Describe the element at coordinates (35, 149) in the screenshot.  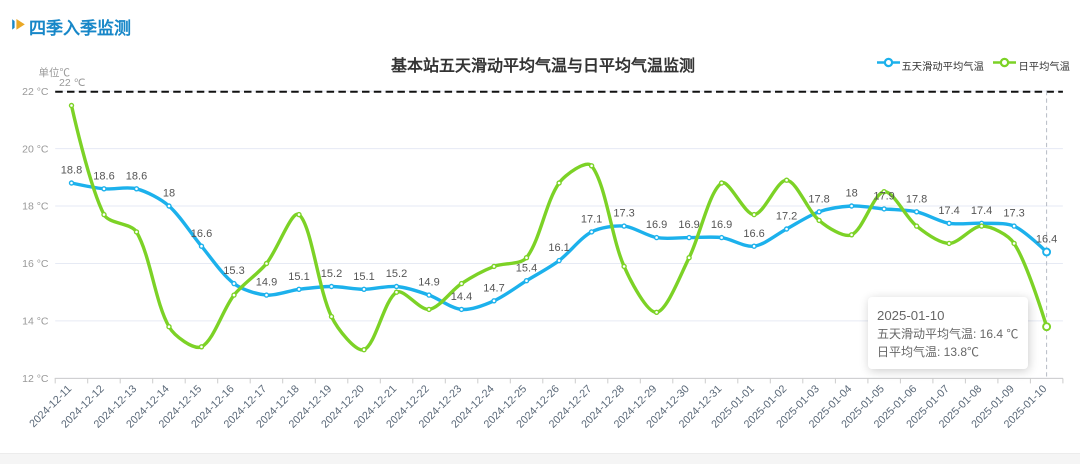
I see `svg-text: 20 °C` at that location.